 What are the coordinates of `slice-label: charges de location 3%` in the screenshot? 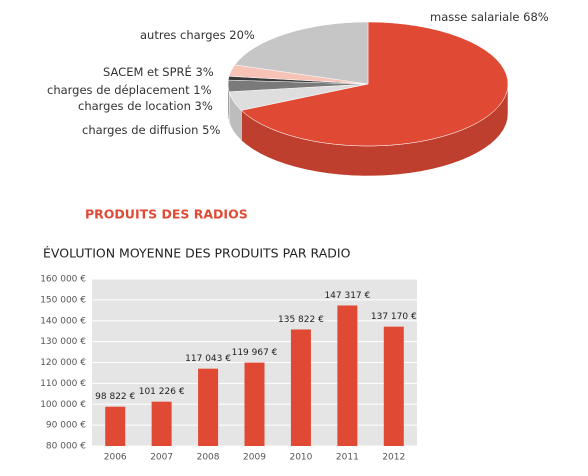 It's located at (145, 106).